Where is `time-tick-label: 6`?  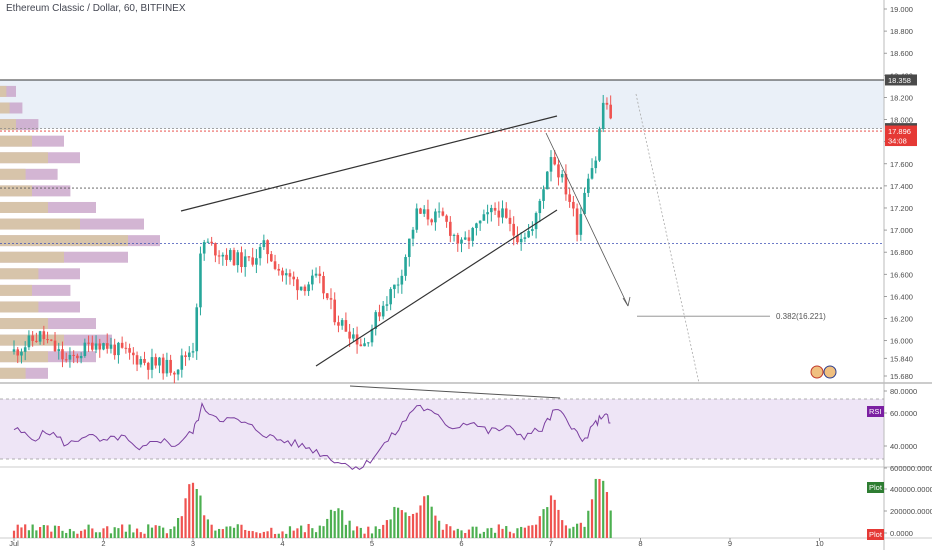
time-tick-label: 6 is located at coordinates (461, 543).